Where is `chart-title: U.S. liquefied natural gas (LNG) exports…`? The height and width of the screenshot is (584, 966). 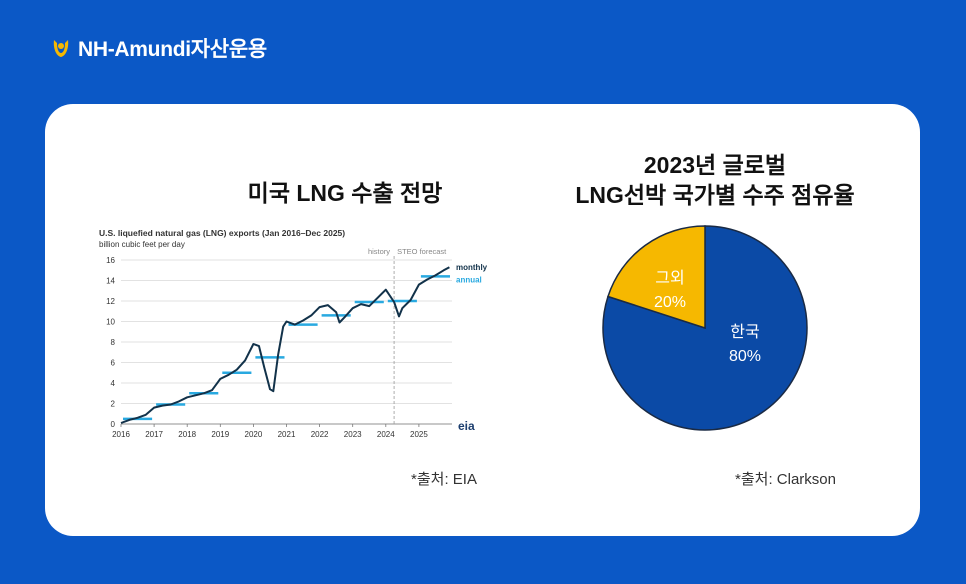
chart-title: U.S. liquefied natural gas (LNG) exports… is located at coordinates (222, 233).